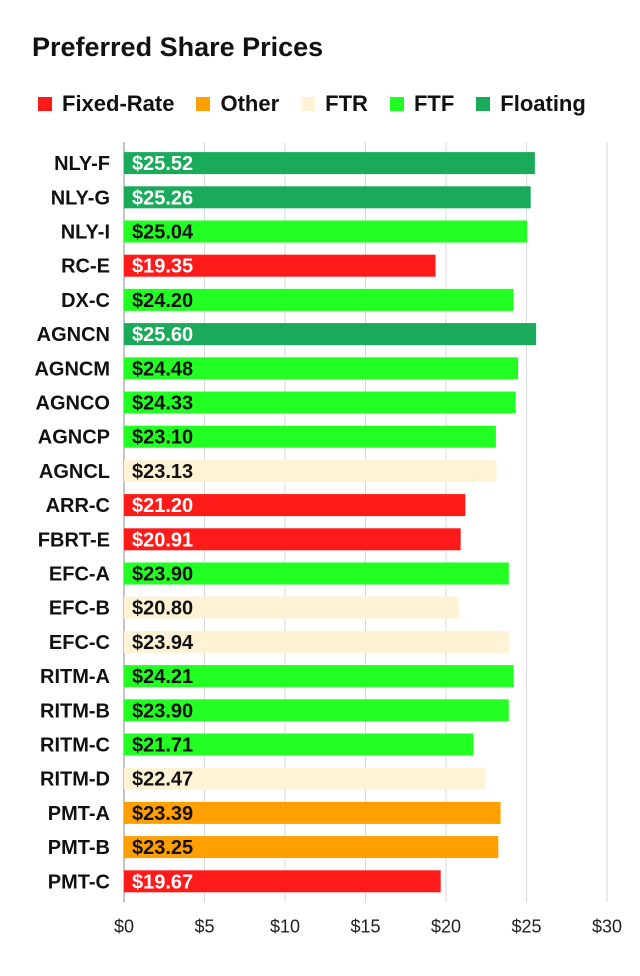 The height and width of the screenshot is (976, 640). What do you see at coordinates (162, 780) in the screenshot?
I see `data-label: $22.47` at bounding box center [162, 780].